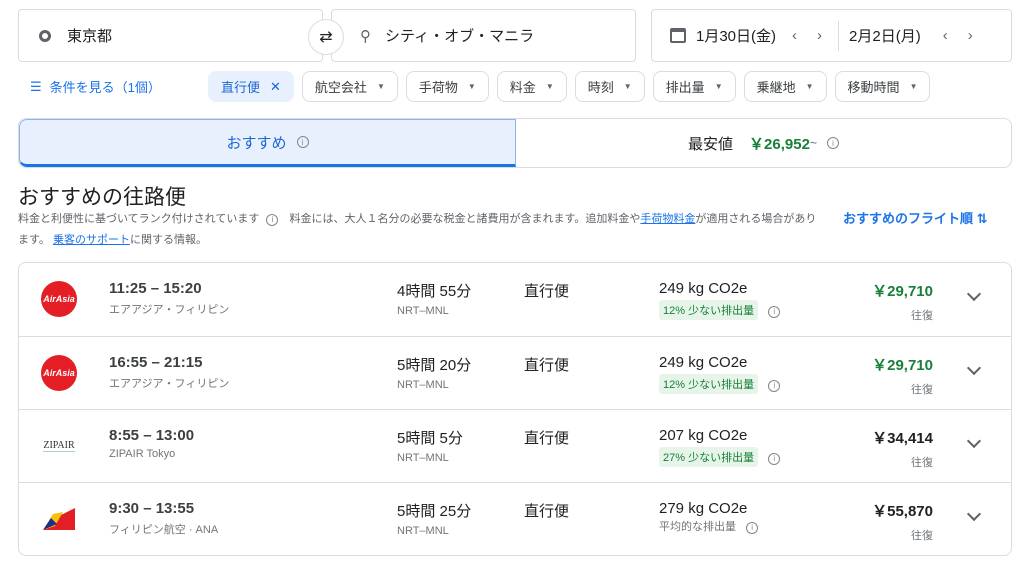 The image size is (1024, 567). What do you see at coordinates (139, 219) in the screenshot?
I see `ranked-note: 料金と利便性に基づいてランク付けされています` at bounding box center [139, 219].